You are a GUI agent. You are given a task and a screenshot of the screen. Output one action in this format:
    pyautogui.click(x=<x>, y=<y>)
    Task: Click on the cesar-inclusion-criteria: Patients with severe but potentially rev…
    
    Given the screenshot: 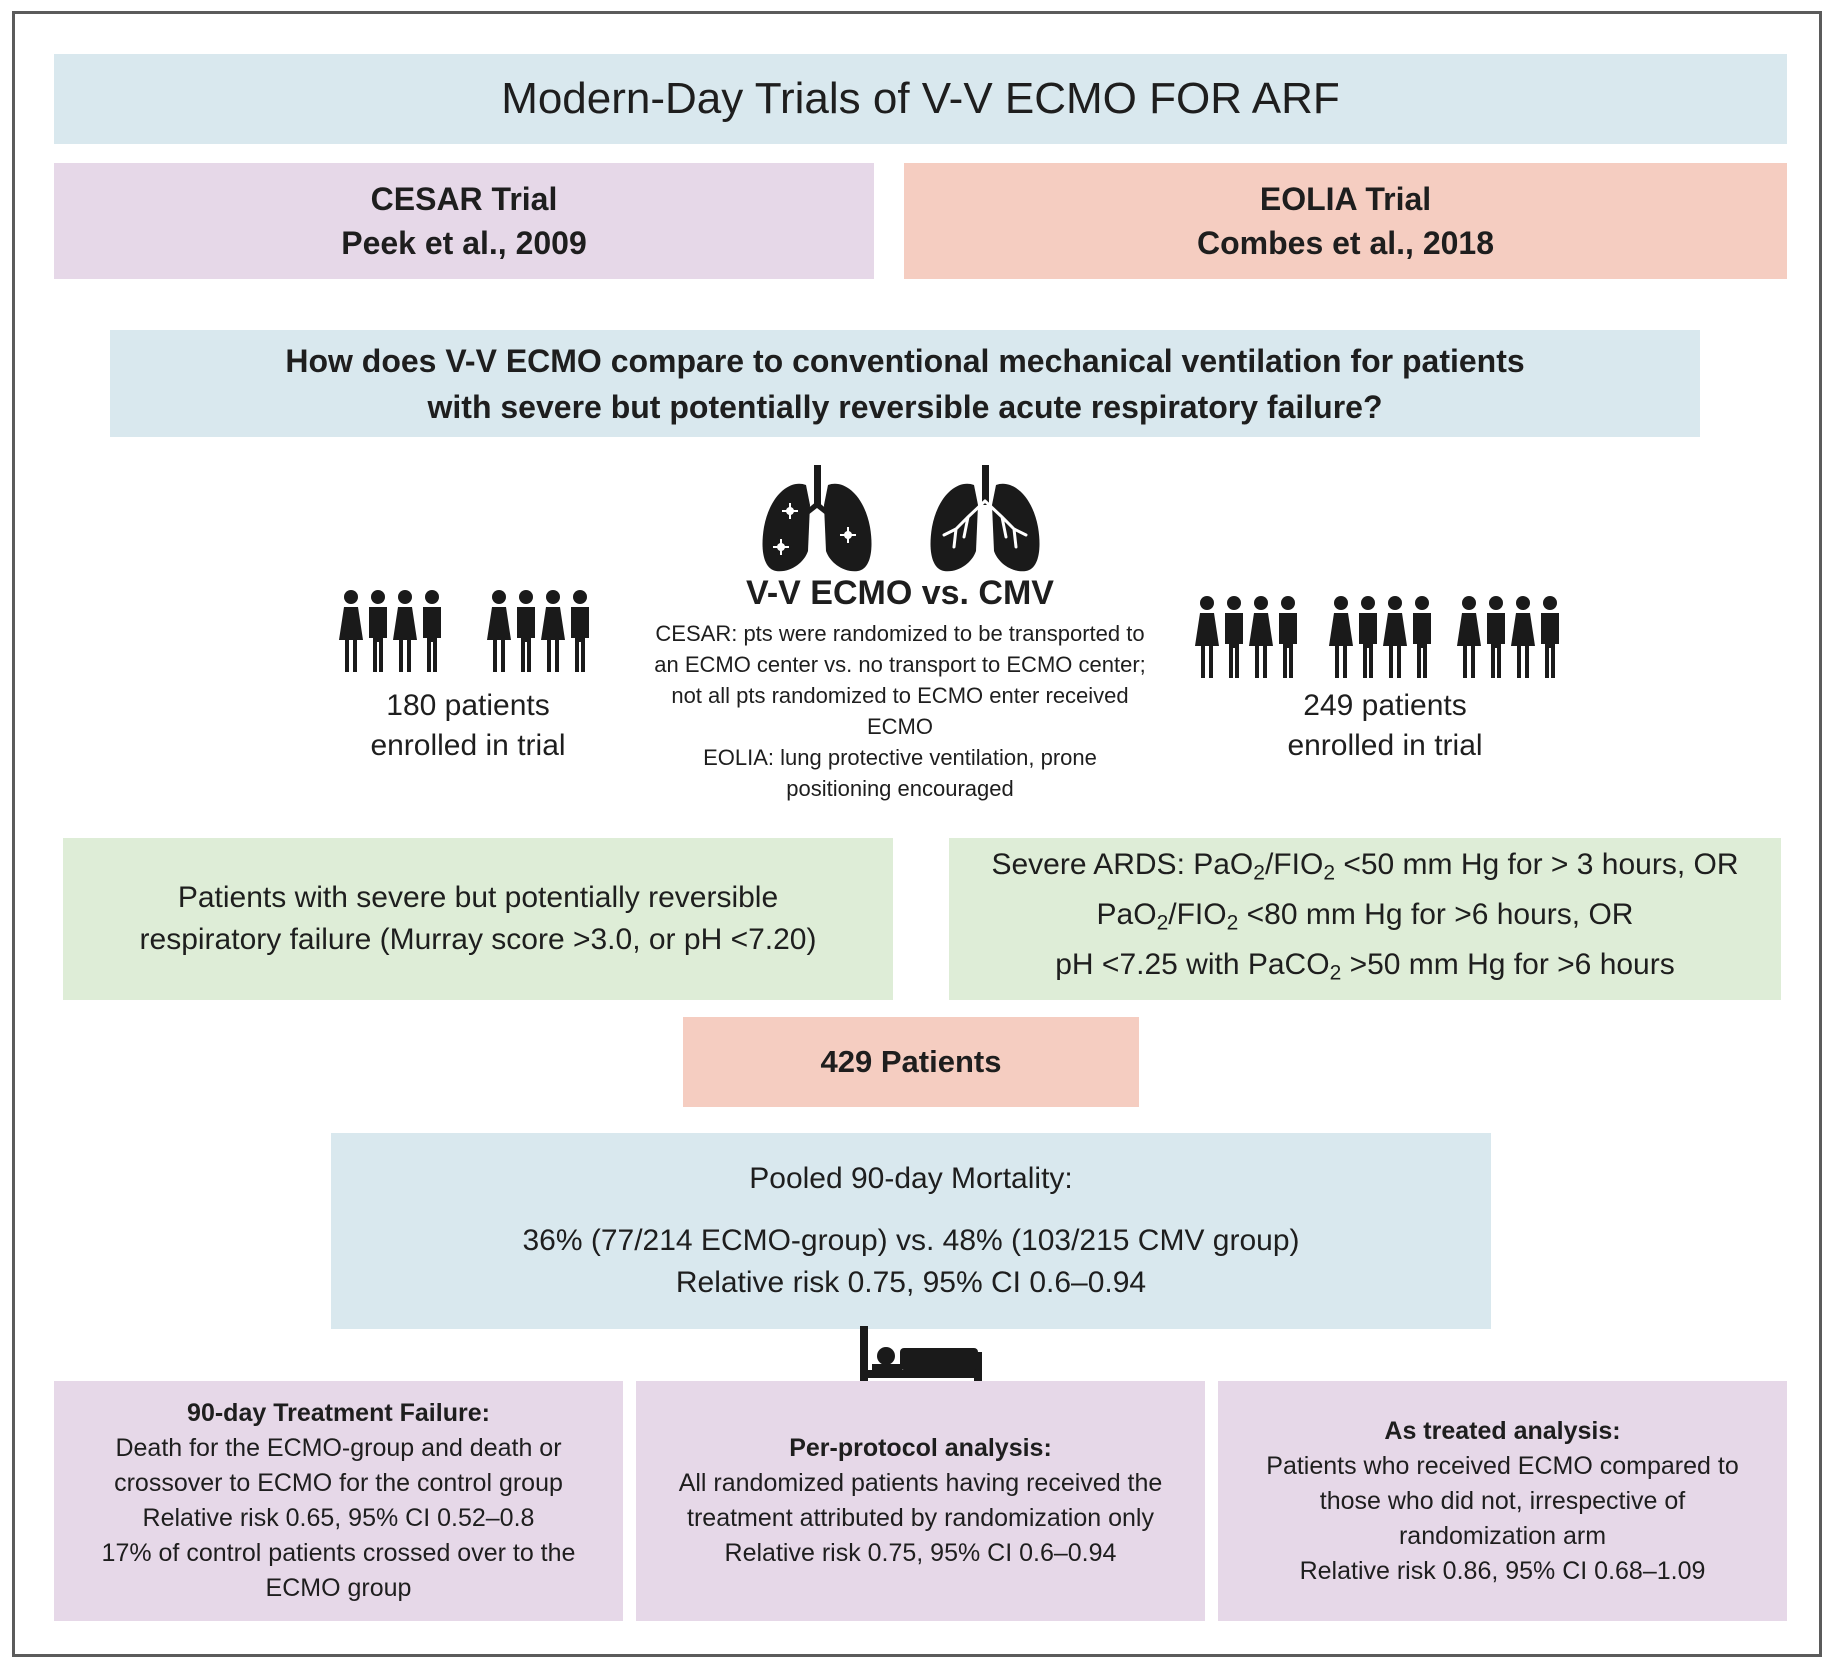 What is the action you would take?
    pyautogui.click(x=478, y=919)
    